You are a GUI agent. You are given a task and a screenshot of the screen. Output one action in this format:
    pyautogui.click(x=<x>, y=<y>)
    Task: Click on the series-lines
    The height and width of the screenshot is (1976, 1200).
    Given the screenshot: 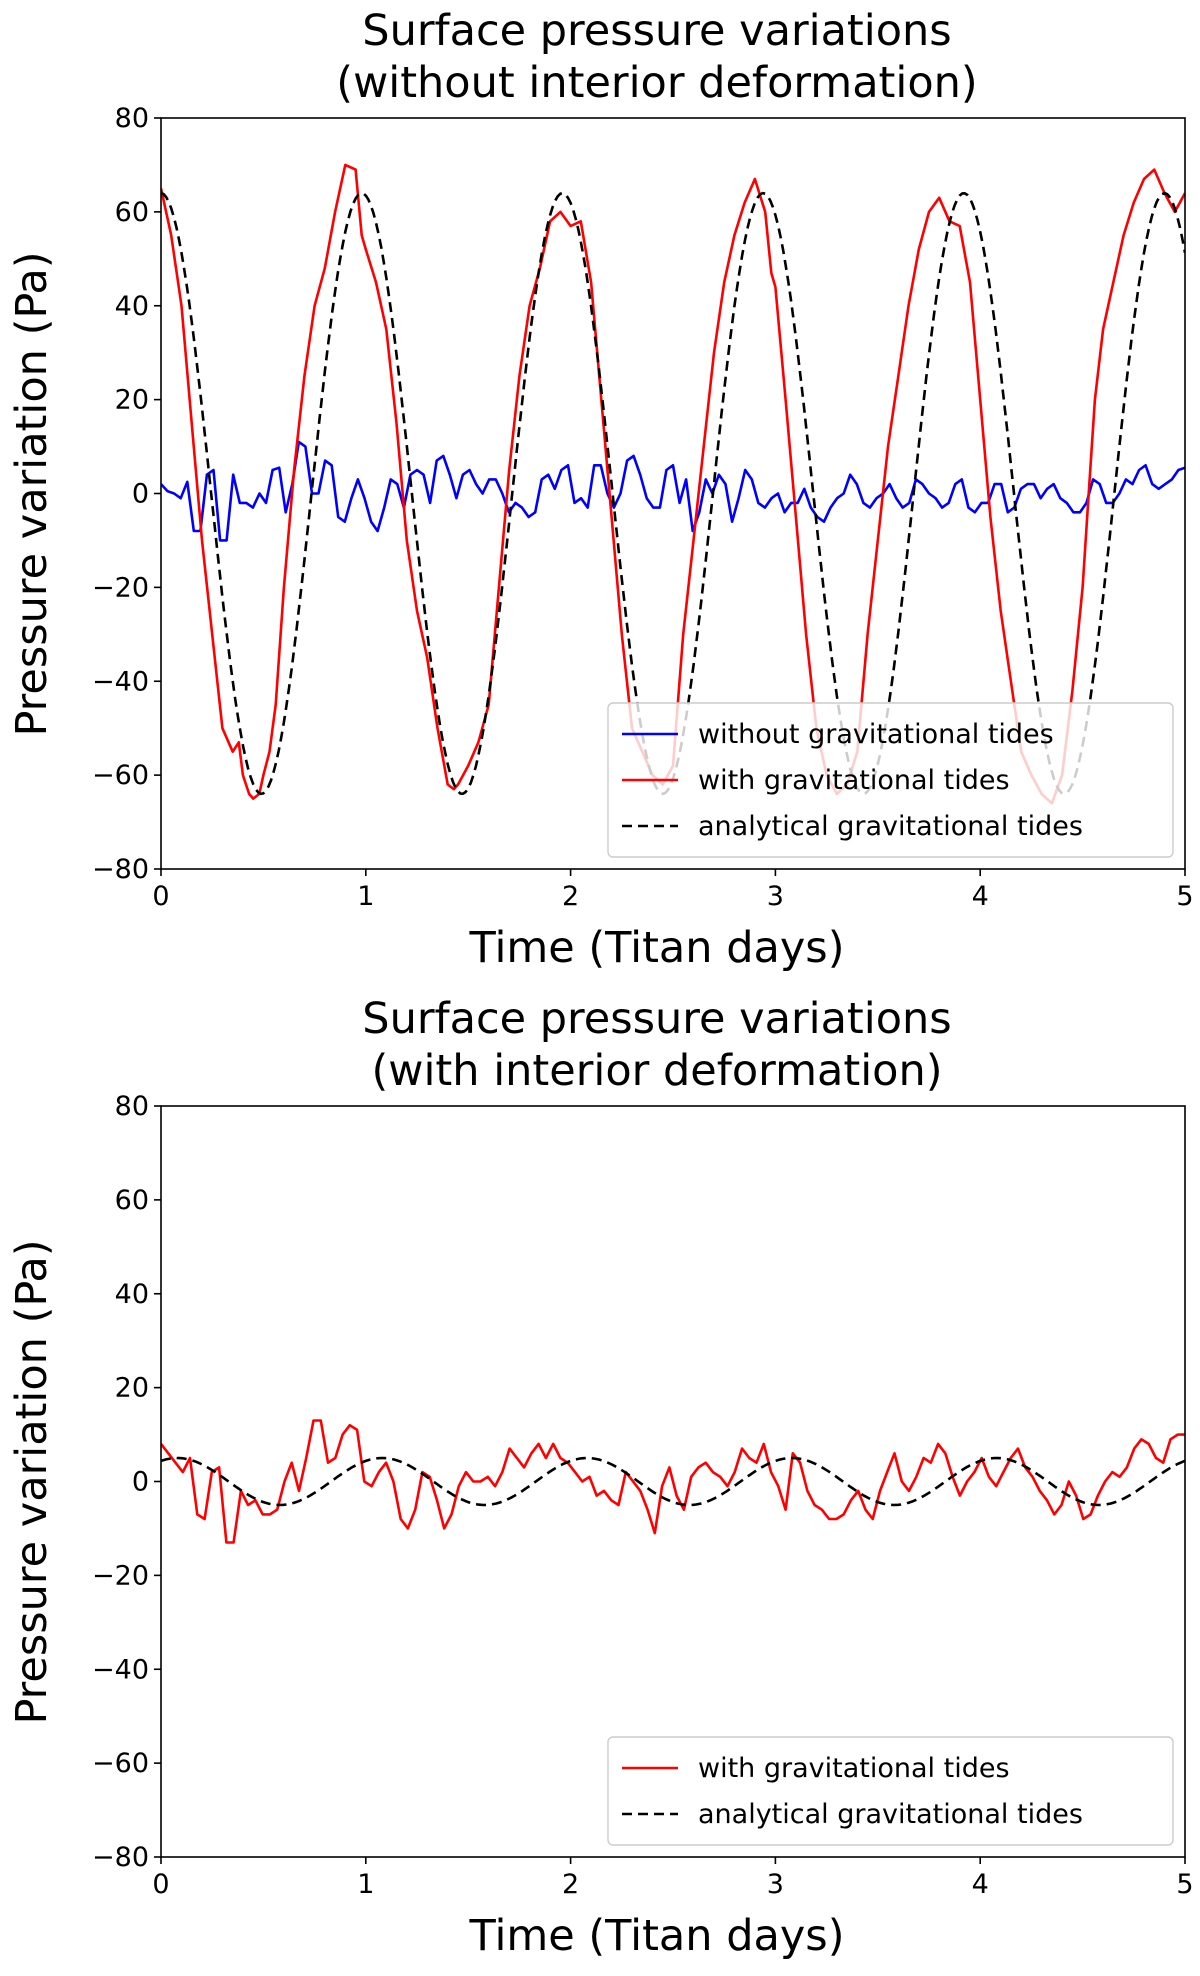 What is the action you would take?
    pyautogui.click(x=673, y=1481)
    